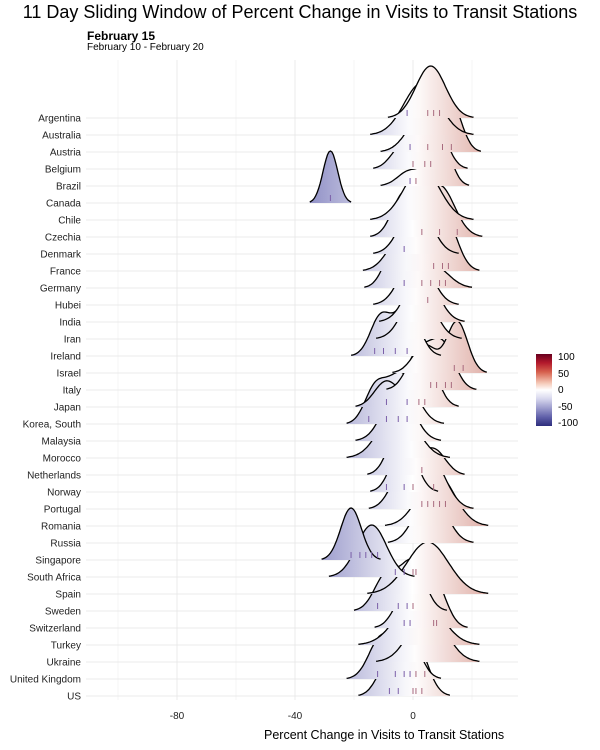  I want to click on y-tick-label: Singapore, so click(58, 561).